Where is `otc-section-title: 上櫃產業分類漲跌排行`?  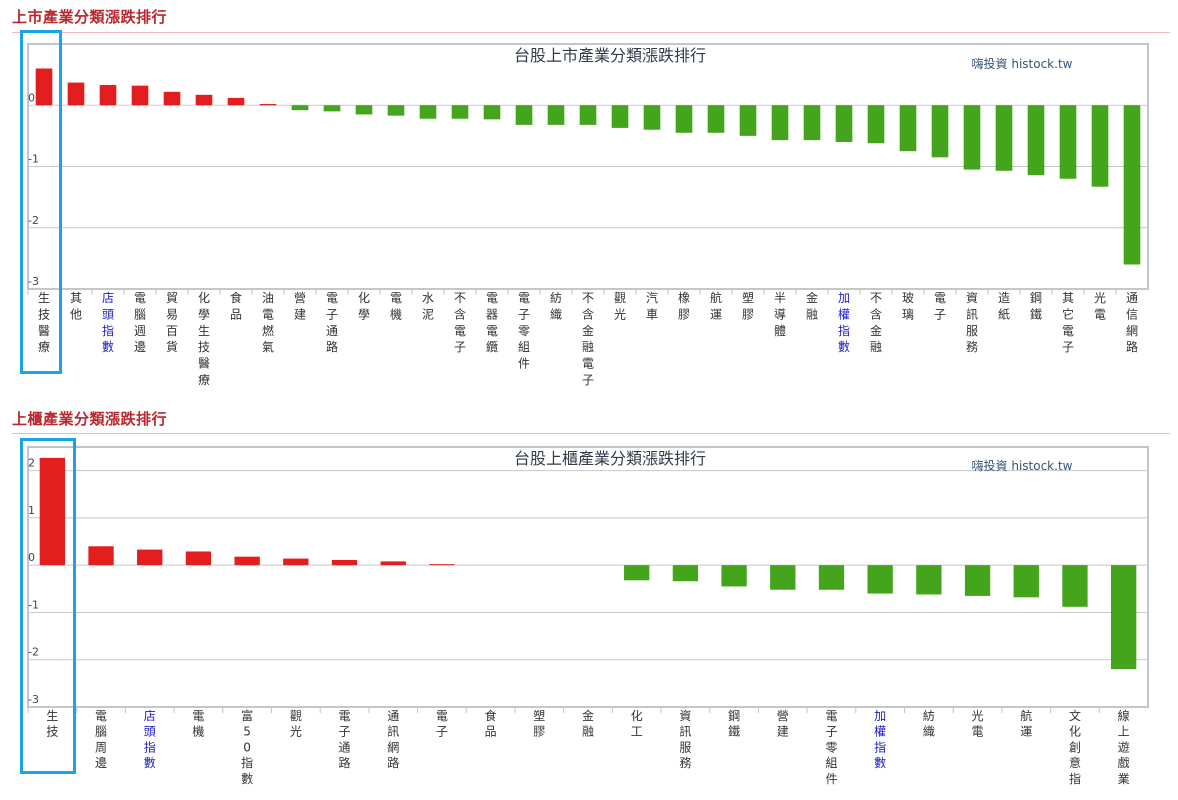
otc-section-title: 上櫃產業分類漲跌排行 is located at coordinates (90, 419).